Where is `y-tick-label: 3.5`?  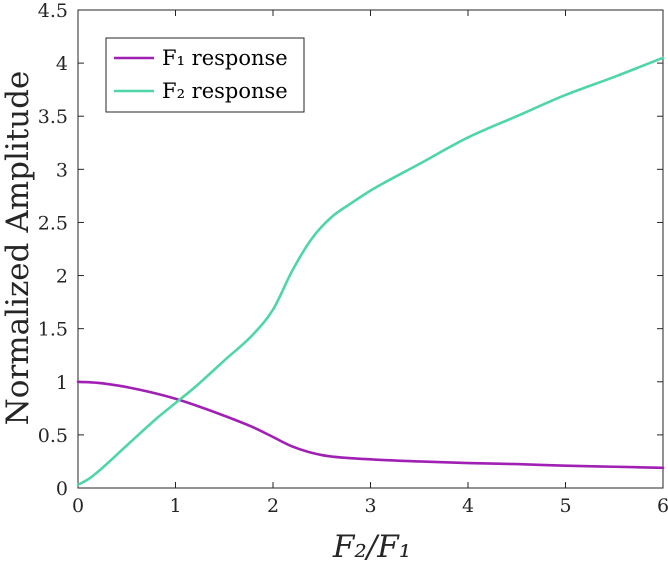 y-tick-label: 3.5 is located at coordinates (53, 117).